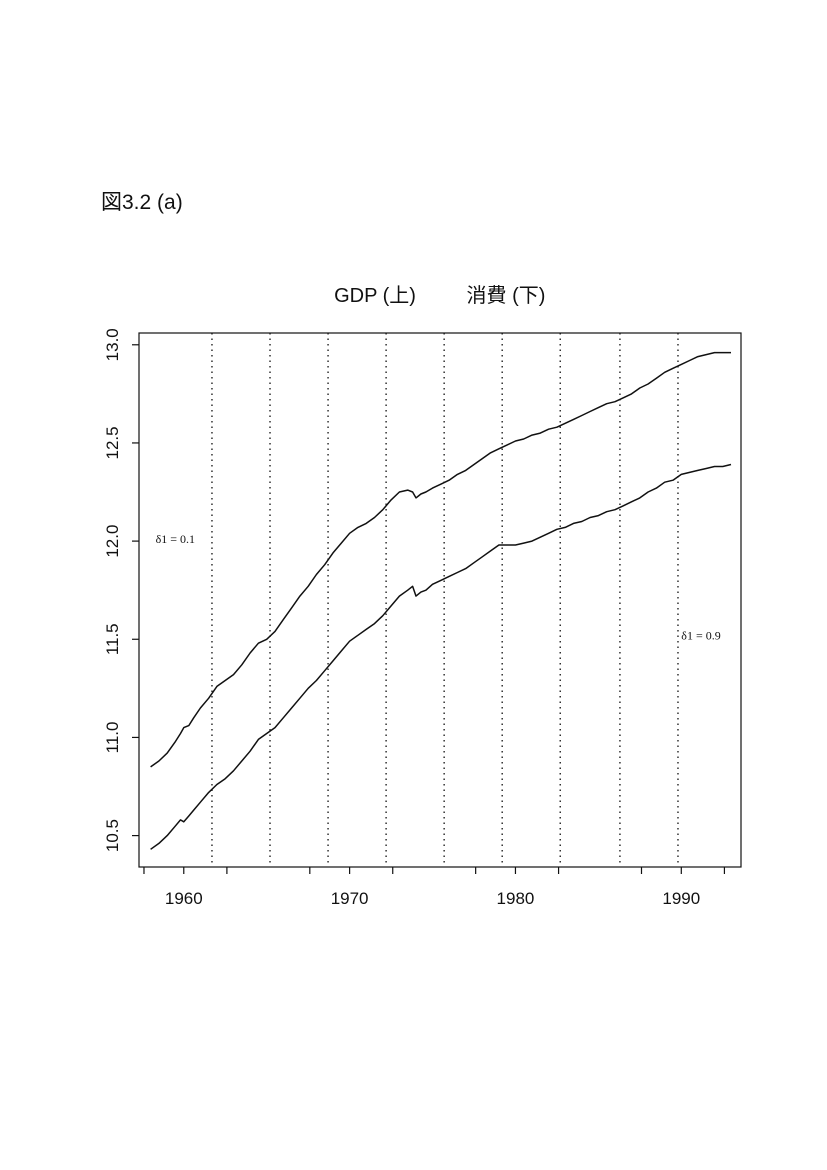 This screenshot has height=1170, width=827. What do you see at coordinates (175, 539) in the screenshot?
I see `chart-annotation: δ1 = 0.1` at bounding box center [175, 539].